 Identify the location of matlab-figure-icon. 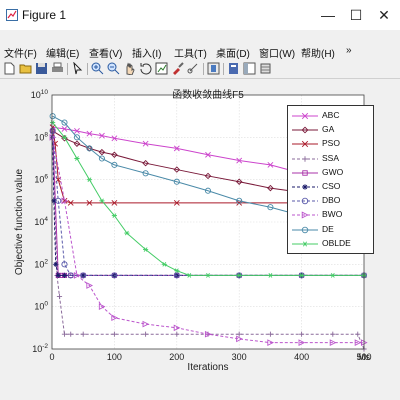
(12, 15).